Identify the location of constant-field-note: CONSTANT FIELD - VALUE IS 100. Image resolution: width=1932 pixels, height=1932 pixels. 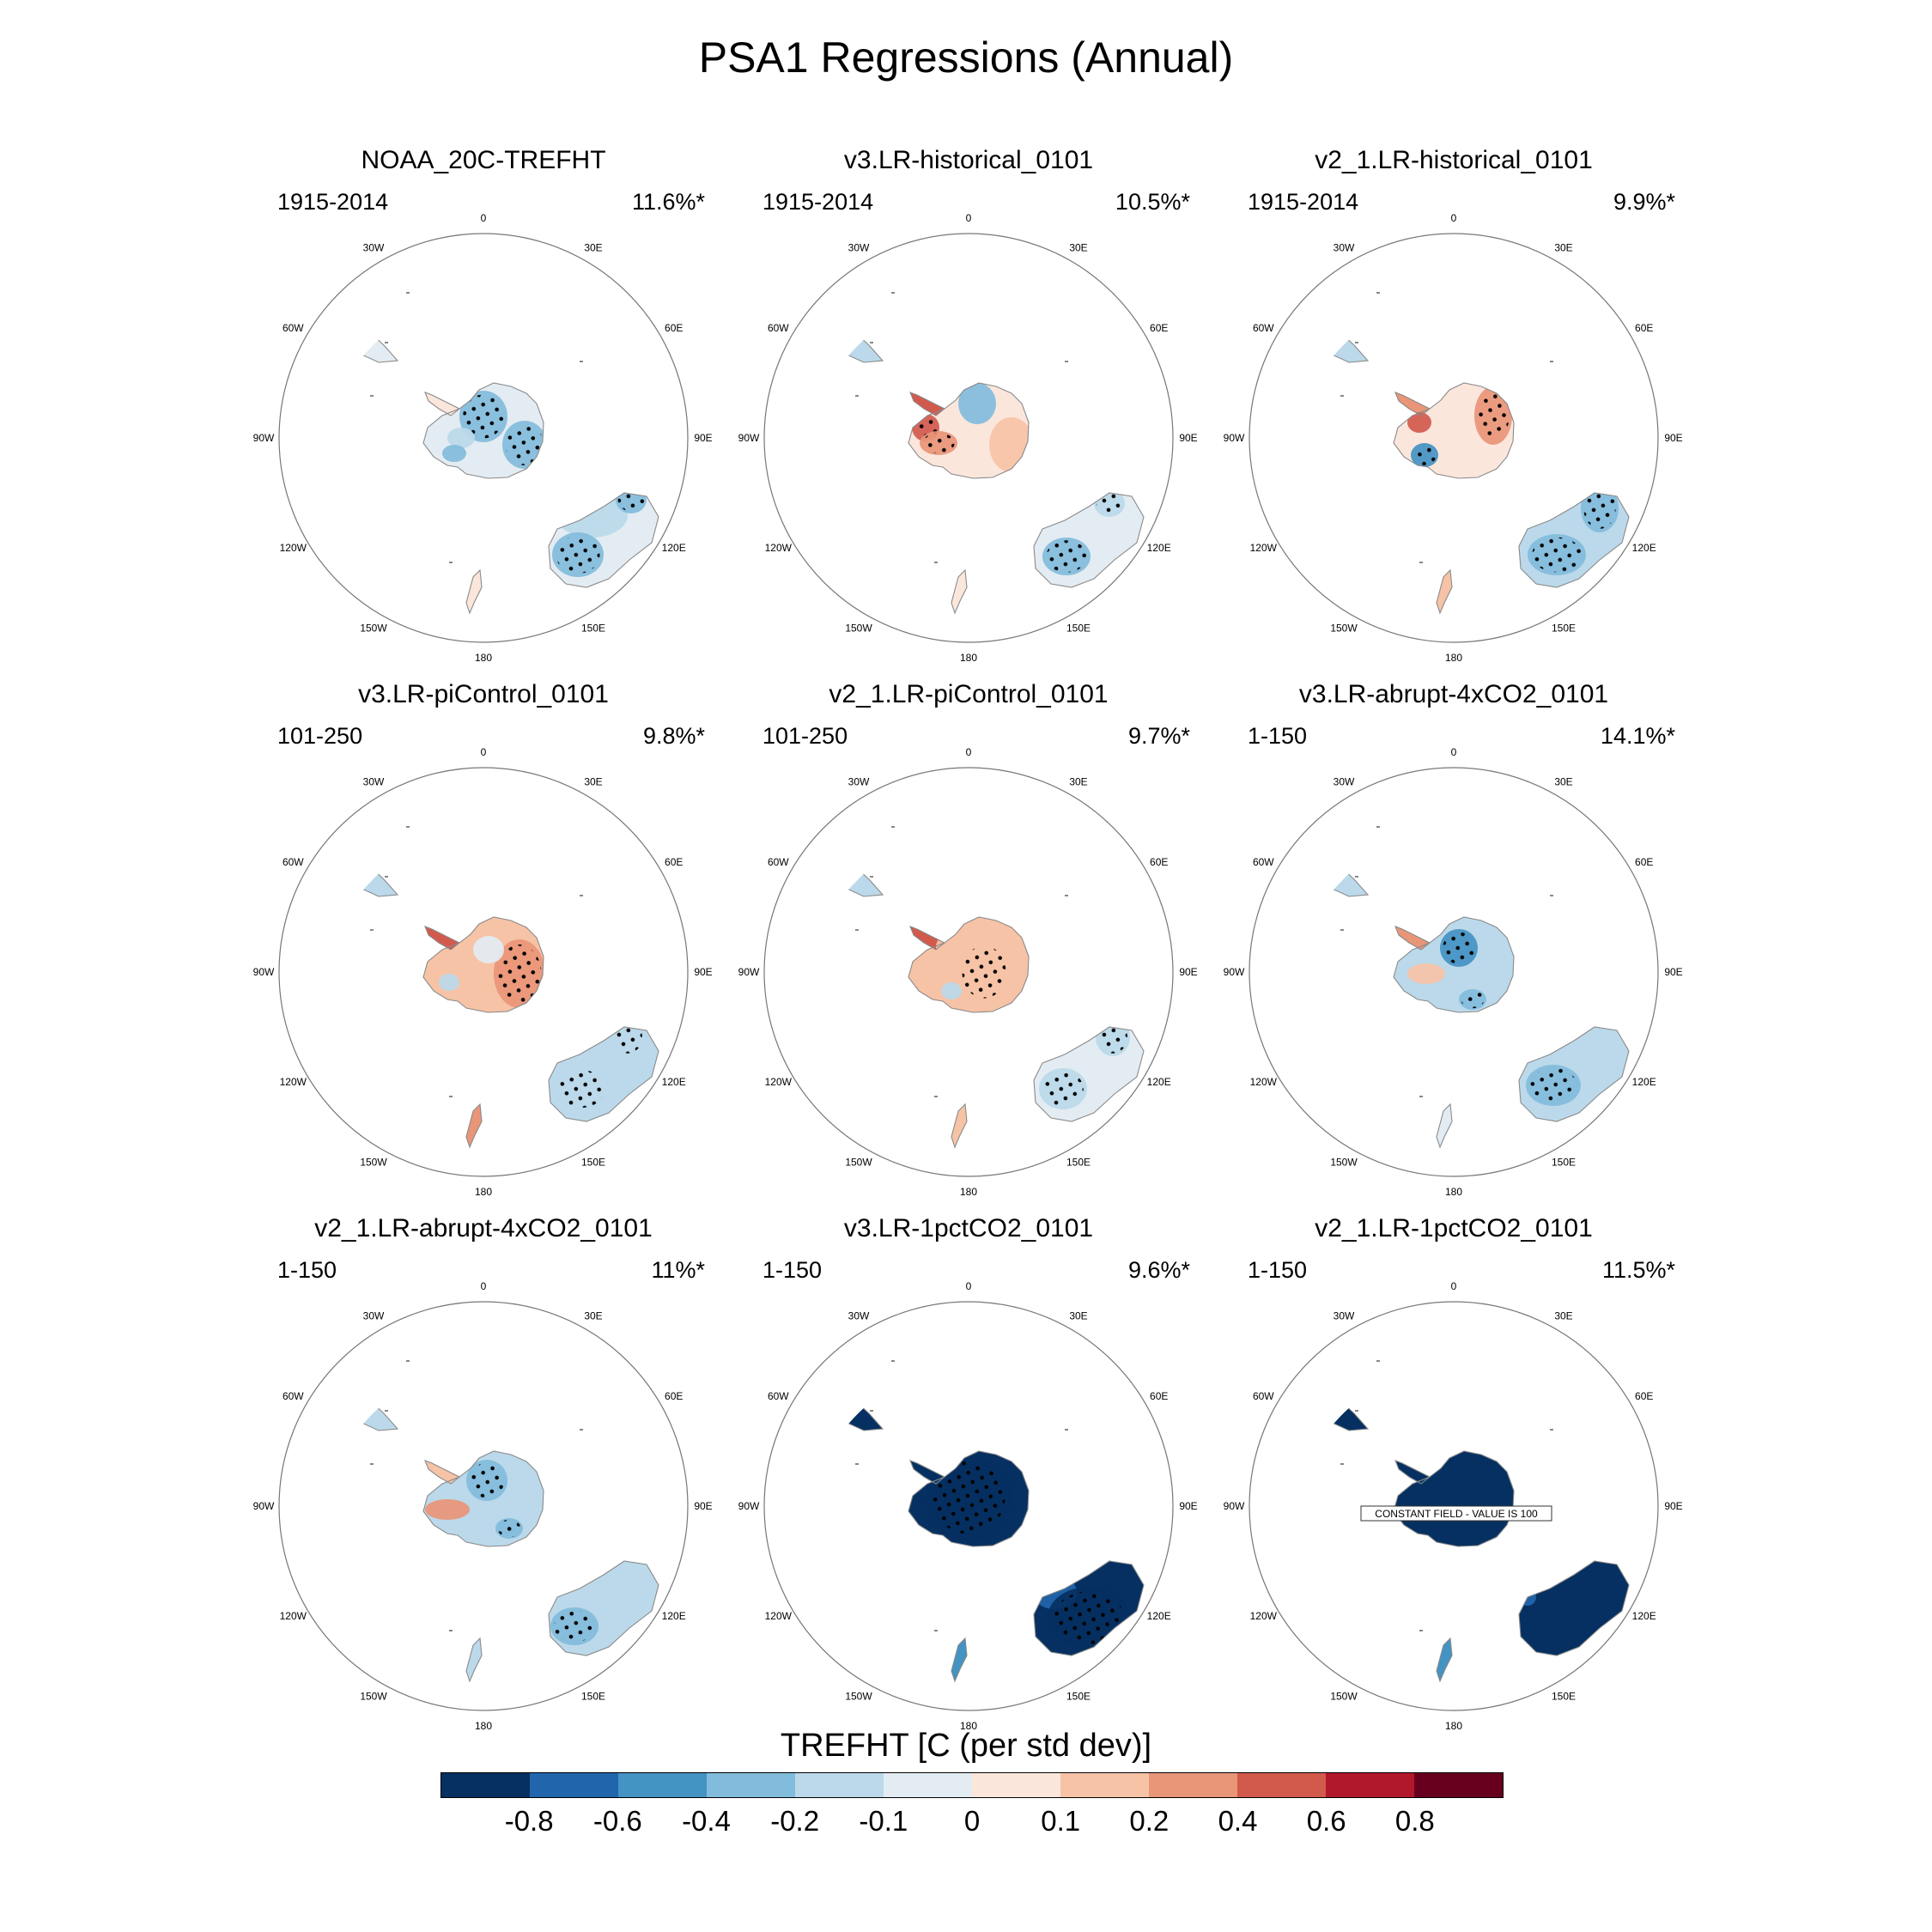
(1456, 1513).